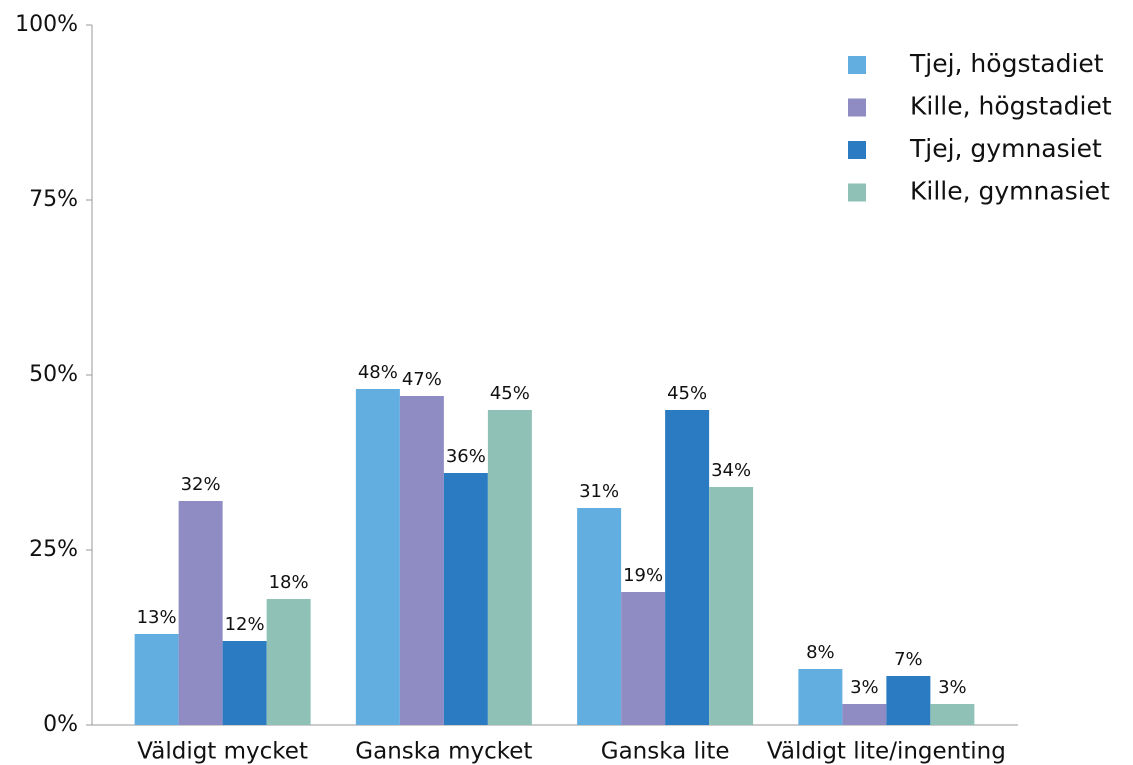  Describe the element at coordinates (222, 752) in the screenshot. I see `x-tick-label: Väldigt mycket` at that location.